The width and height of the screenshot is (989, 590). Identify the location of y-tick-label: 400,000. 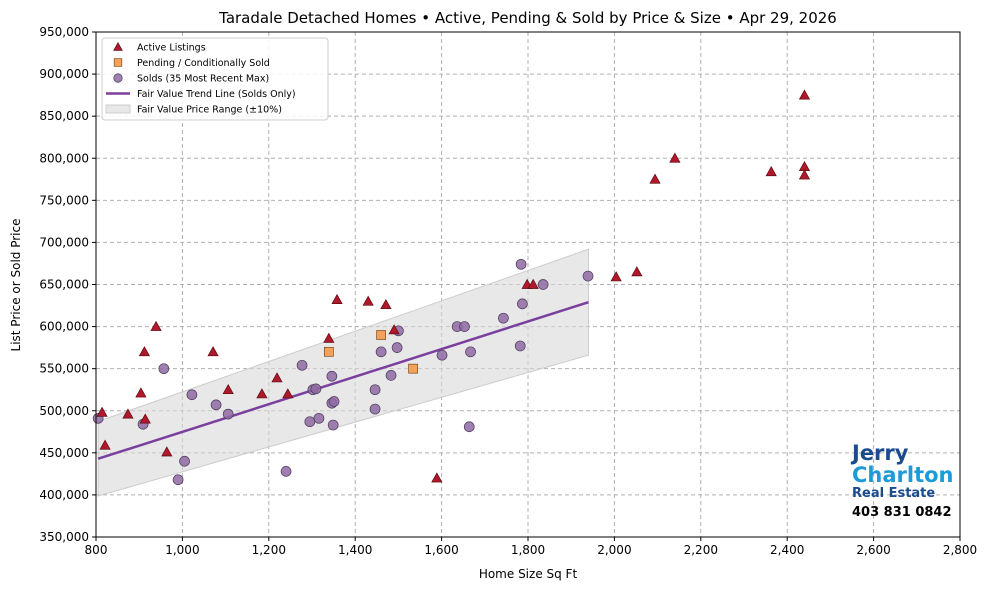
(64, 495).